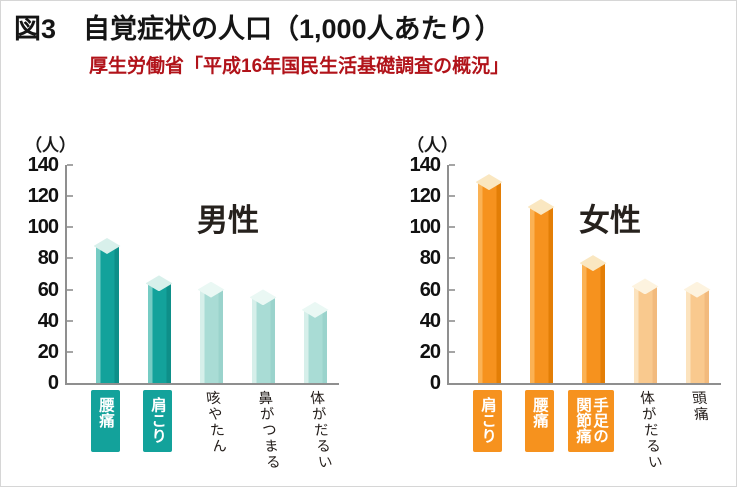  What do you see at coordinates (211, 332) in the screenshot?
I see `bar-咳やたん` at bounding box center [211, 332].